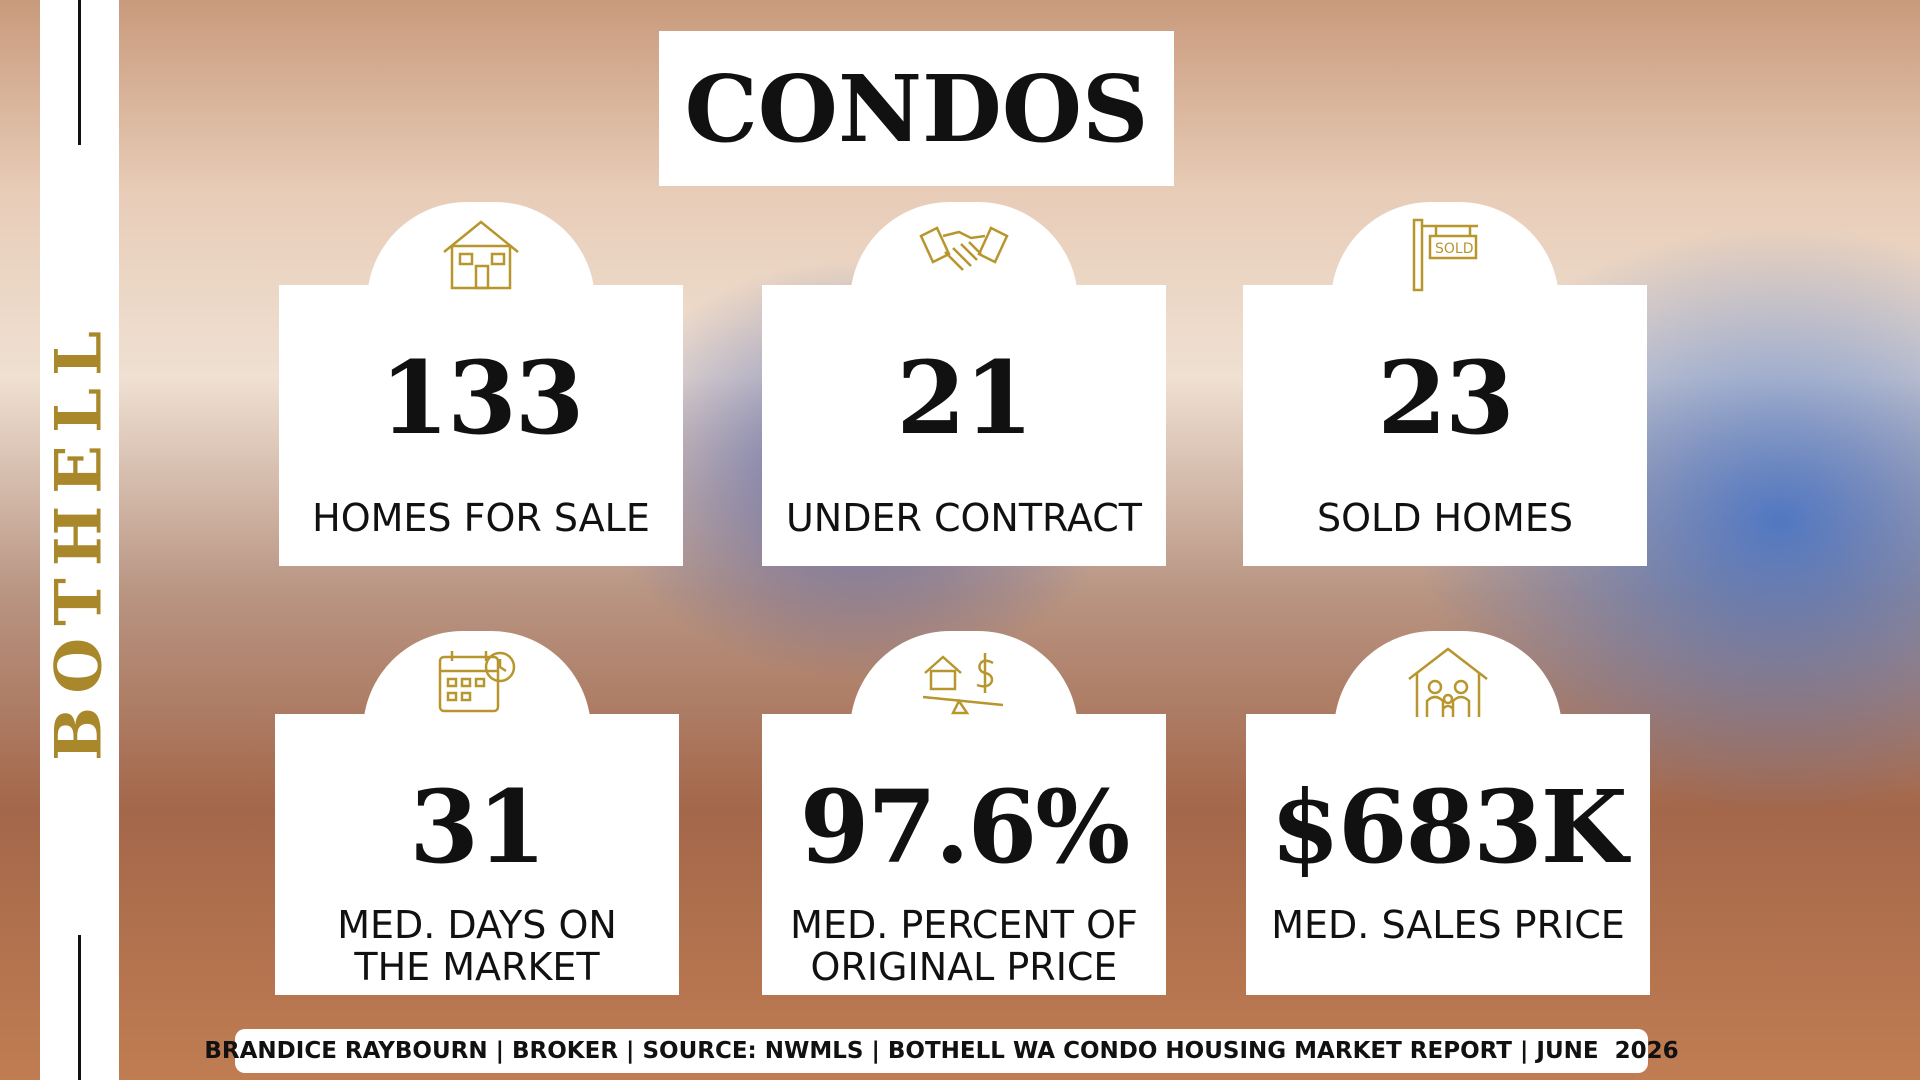  I want to click on price-scale-icon, so click(963, 684).